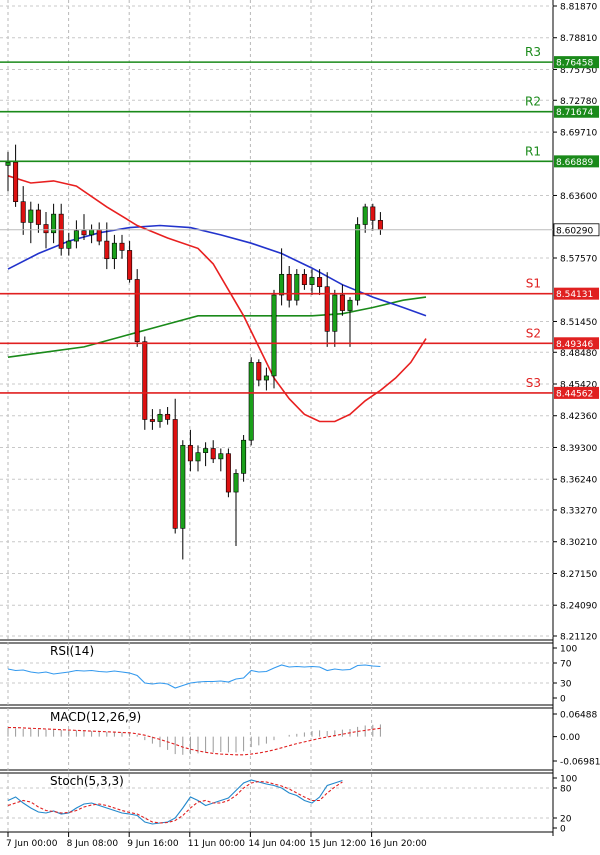  Describe the element at coordinates (217, 327) in the screenshot. I see `ma-green-line` at that location.